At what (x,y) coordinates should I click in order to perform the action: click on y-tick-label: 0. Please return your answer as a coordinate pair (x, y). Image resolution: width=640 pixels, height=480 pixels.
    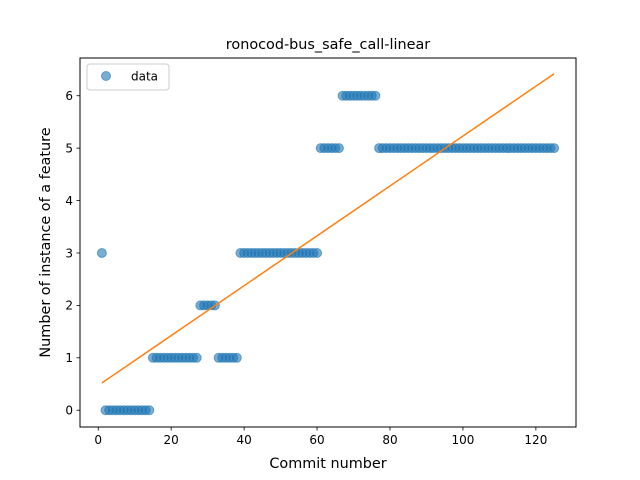
    Looking at the image, I should click on (69, 411).